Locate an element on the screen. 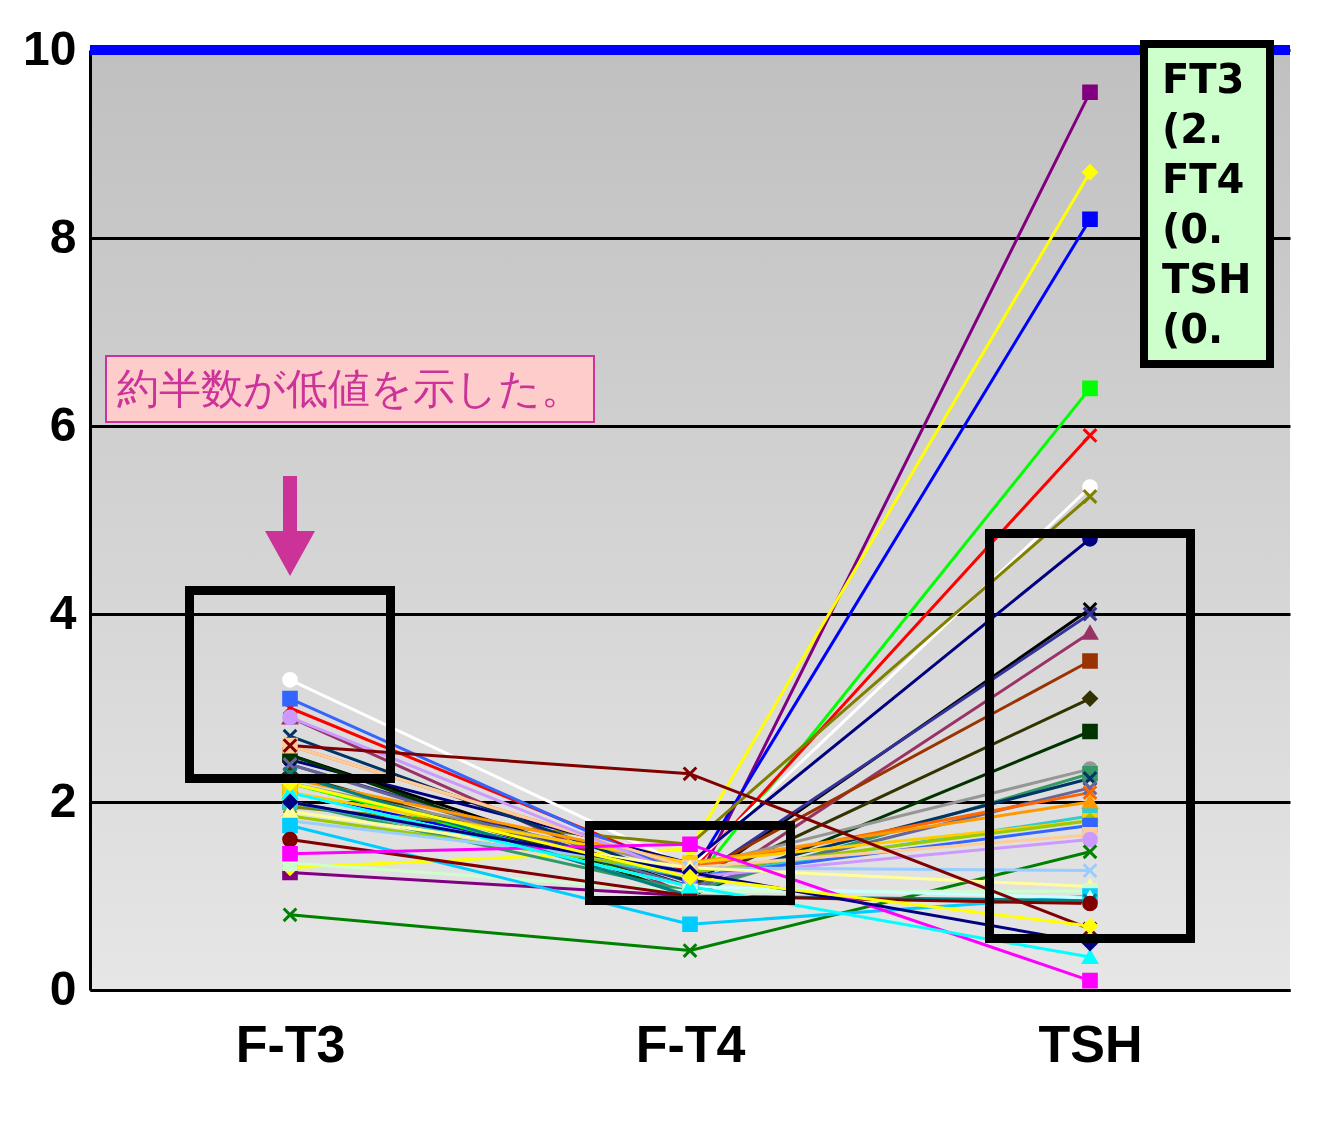 Image resolution: width=1335 pixels, height=1138 pixels. annotation: TSH is located at coordinates (1207, 279).